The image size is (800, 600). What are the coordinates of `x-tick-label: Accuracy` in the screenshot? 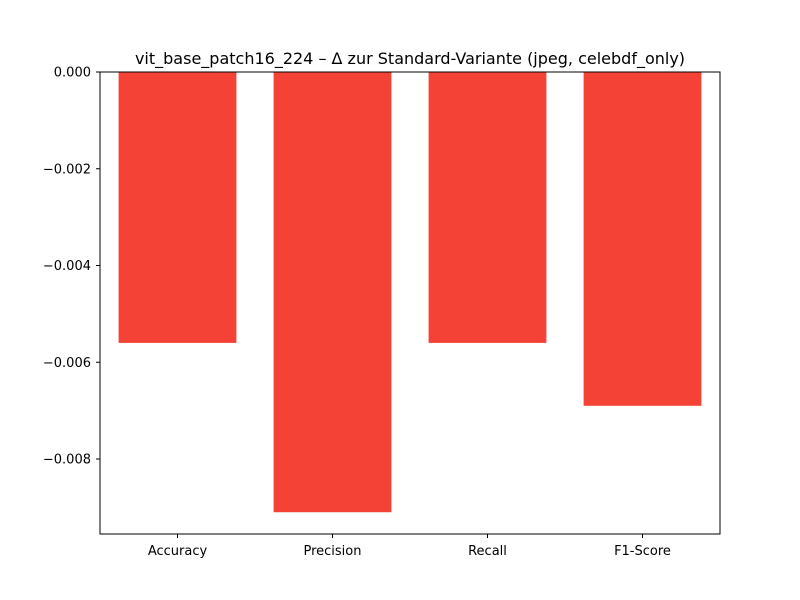 It's located at (178, 551).